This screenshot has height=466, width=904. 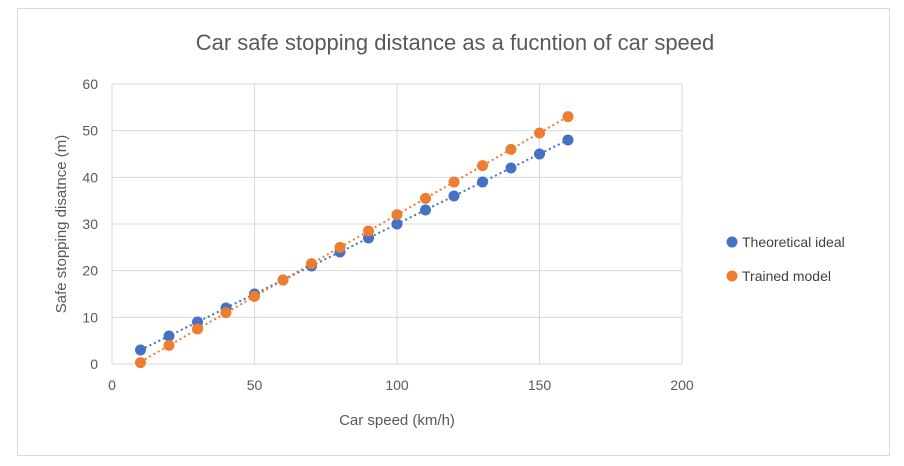 What do you see at coordinates (786, 276) in the screenshot?
I see `legend-label-trained-model: Trained model` at bounding box center [786, 276].